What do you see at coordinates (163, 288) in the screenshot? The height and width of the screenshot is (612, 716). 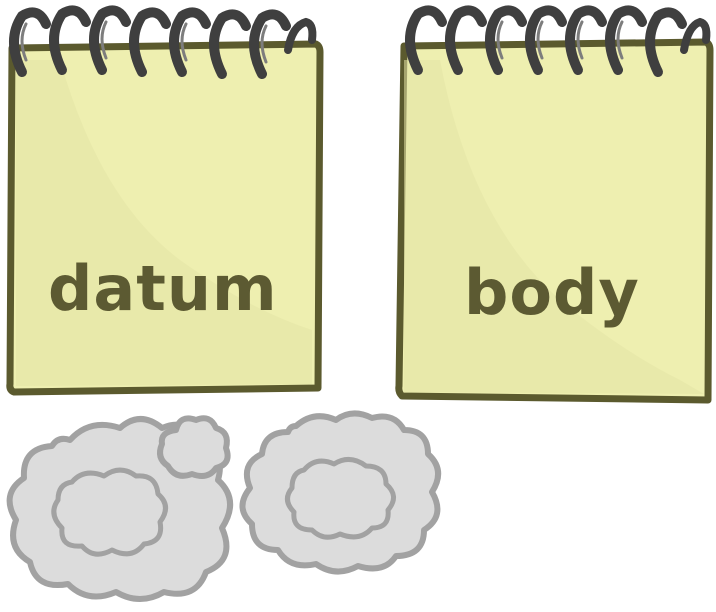 I see `notepad-left-word: datum` at bounding box center [163, 288].